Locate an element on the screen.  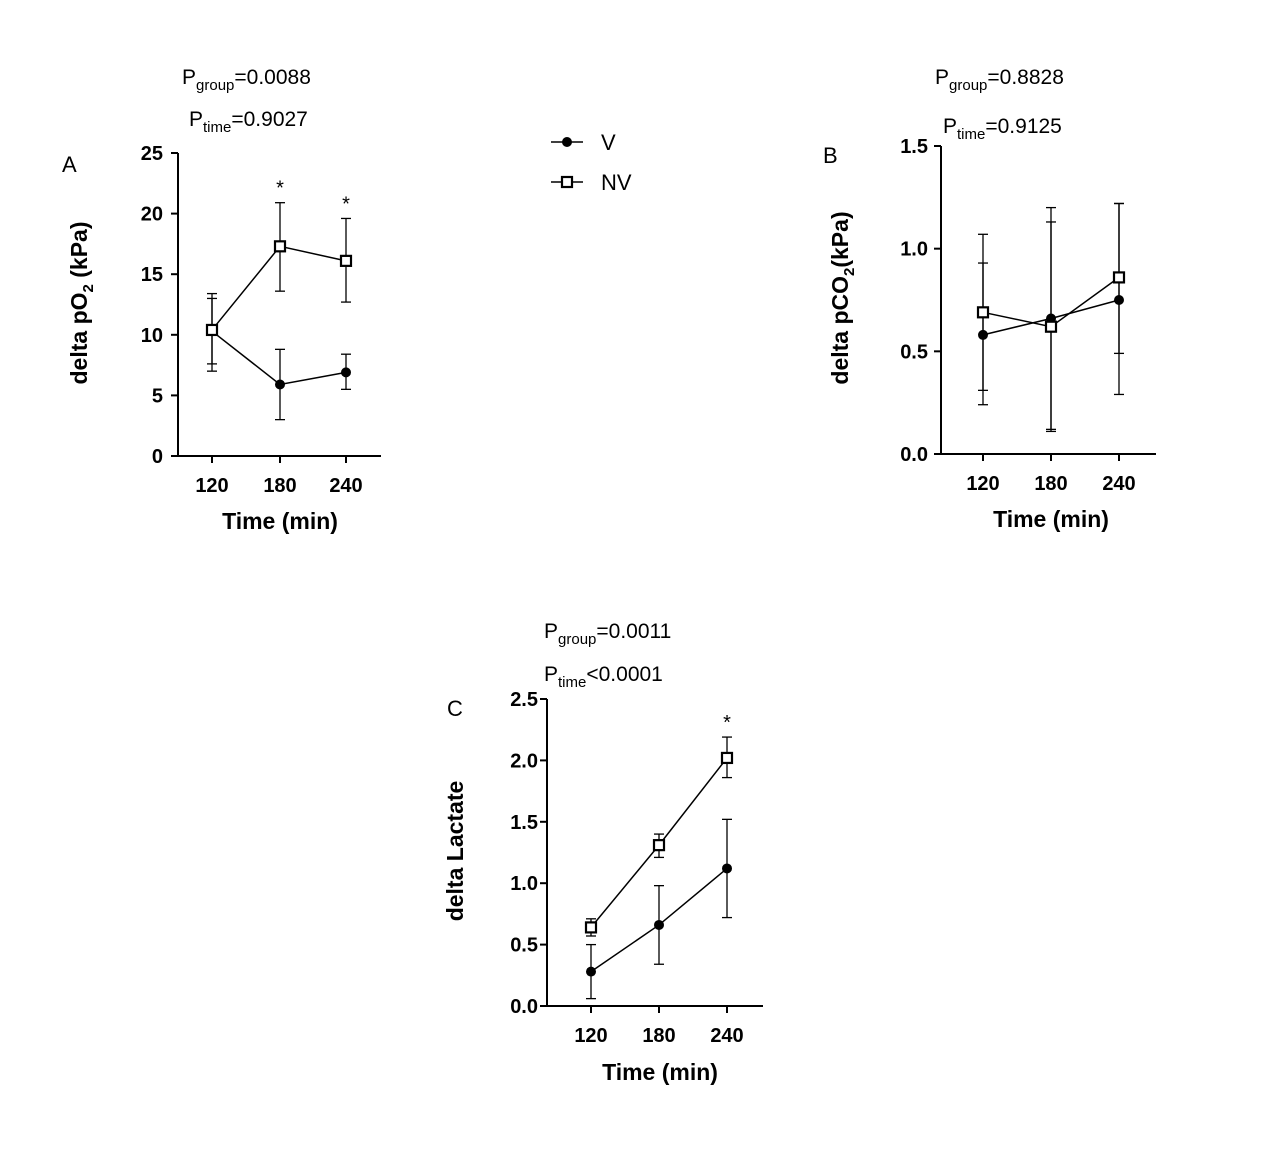
panel-b-y-tick-label: 1.0 is located at coordinates (914, 250).